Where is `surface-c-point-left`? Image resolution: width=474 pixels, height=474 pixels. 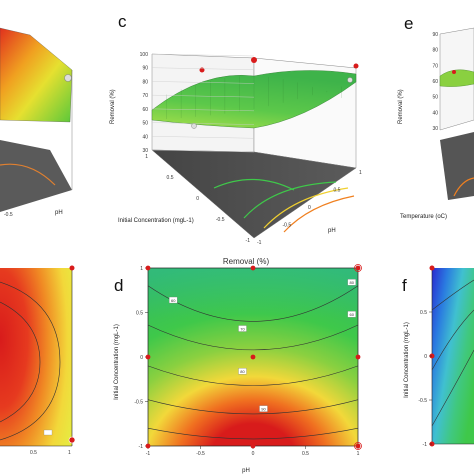 surface-c-point-left is located at coordinates (202, 70).